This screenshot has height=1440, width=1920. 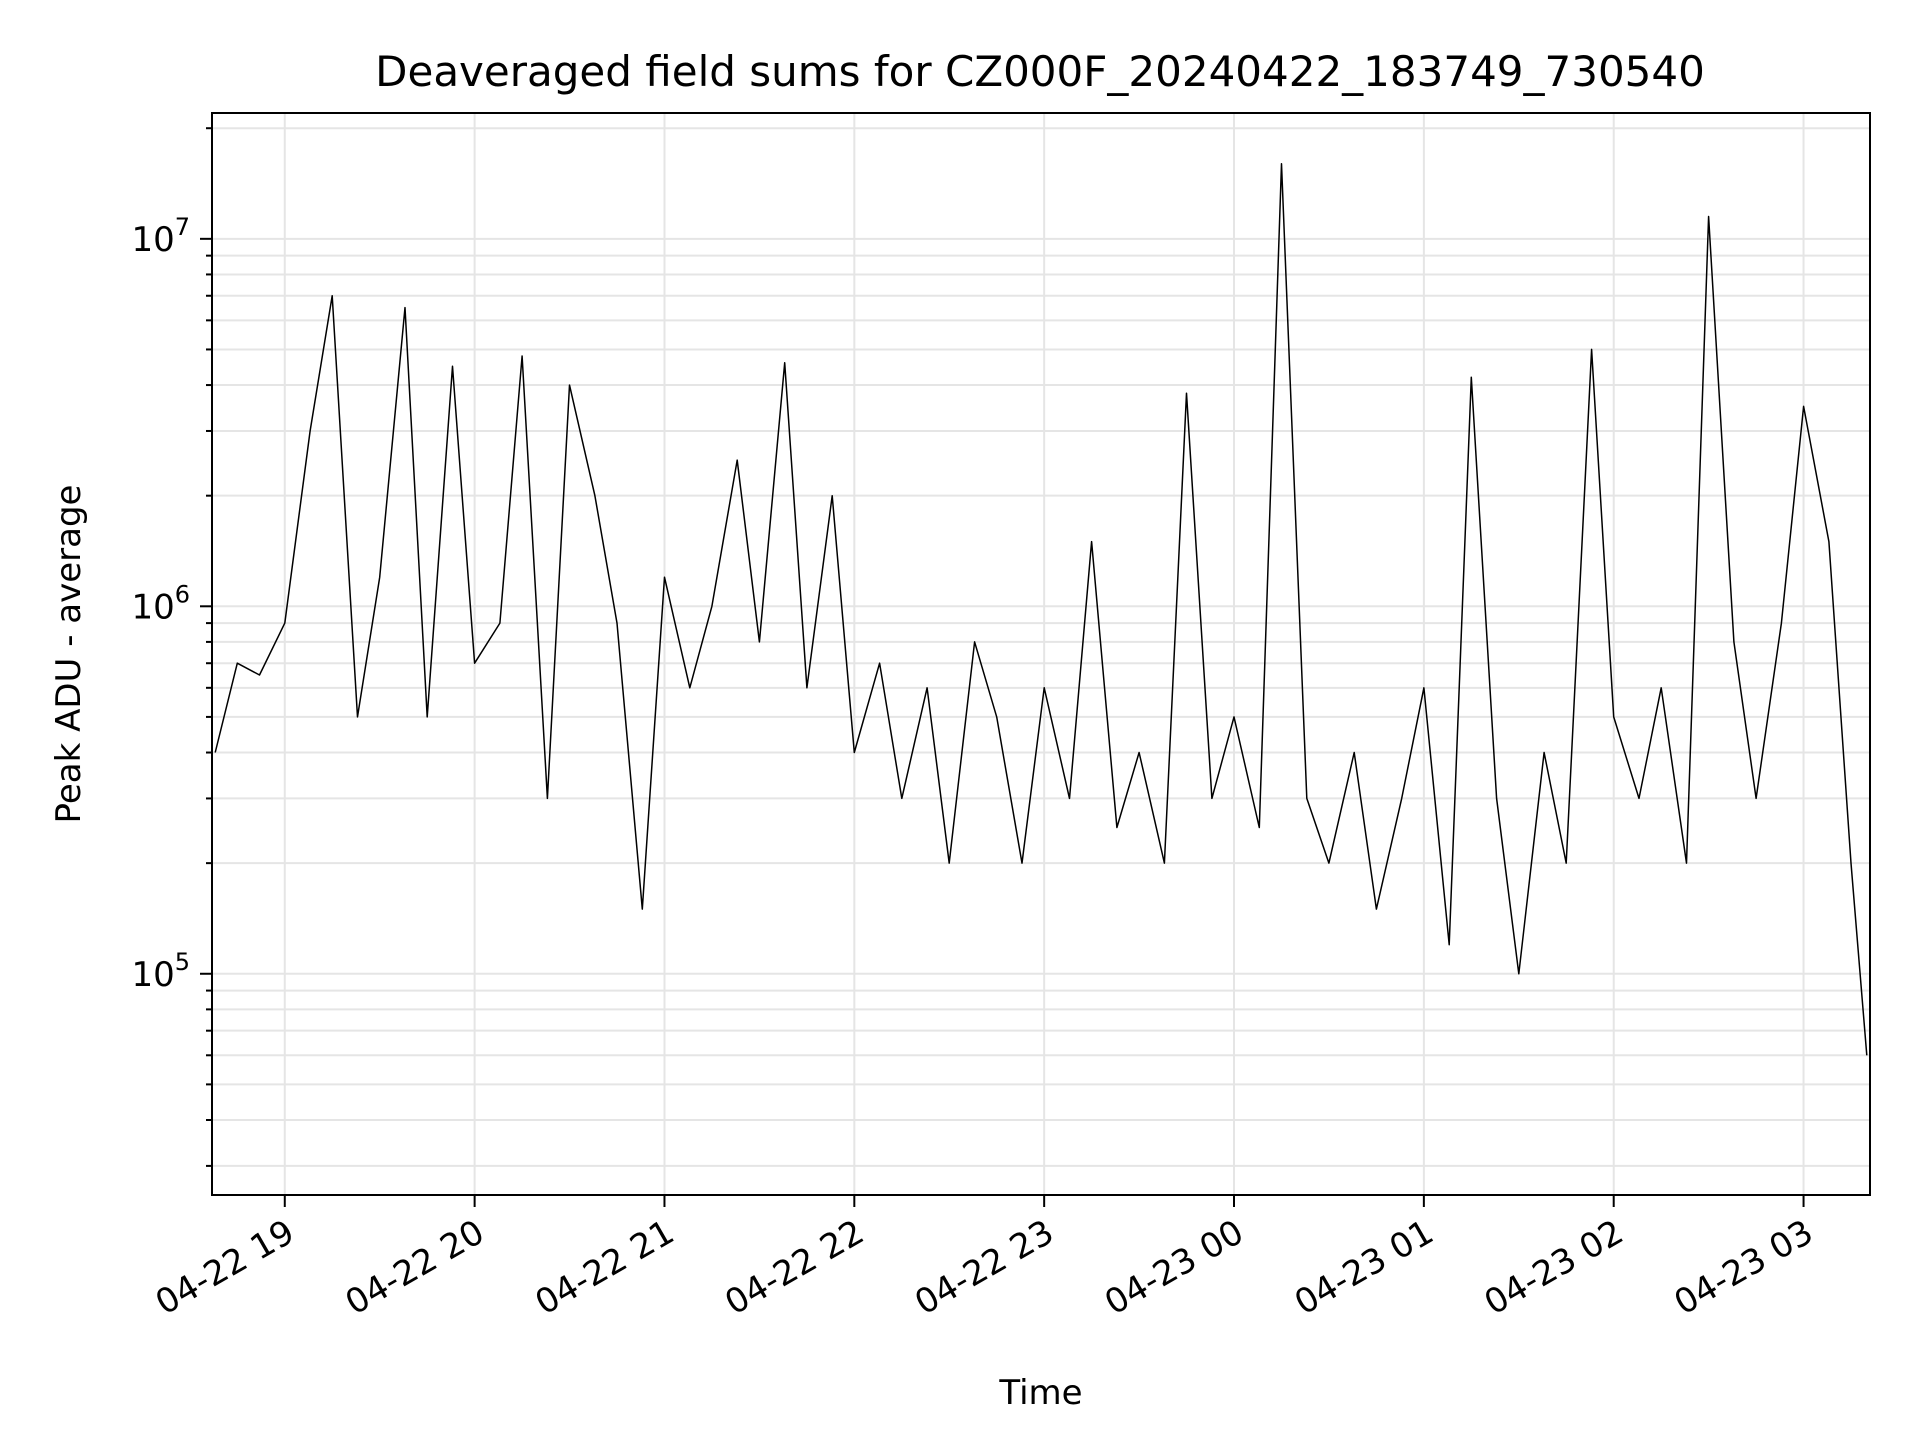 I want to click on y-tick-label: 10⁵, so click(x=160, y=971).